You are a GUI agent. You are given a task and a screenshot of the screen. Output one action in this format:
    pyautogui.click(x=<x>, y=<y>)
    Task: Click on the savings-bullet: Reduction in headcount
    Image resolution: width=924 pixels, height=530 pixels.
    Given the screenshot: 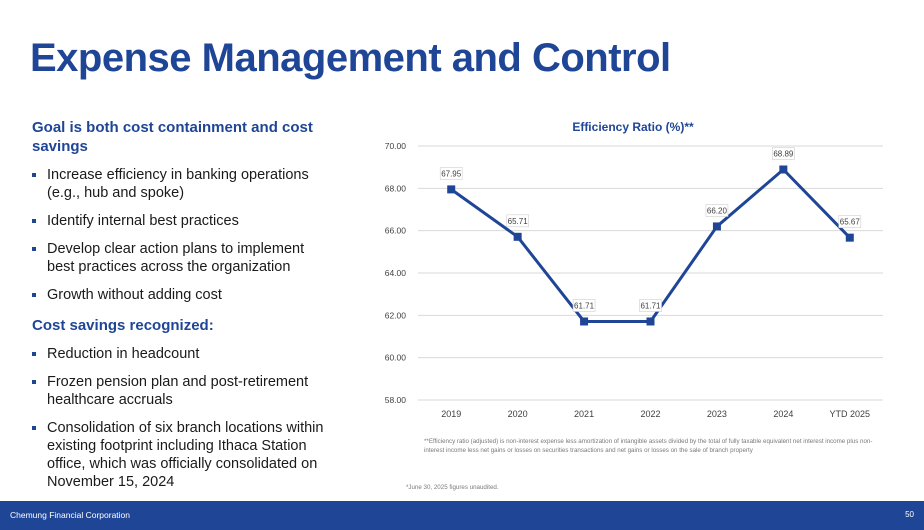 What is the action you would take?
    pyautogui.click(x=182, y=354)
    